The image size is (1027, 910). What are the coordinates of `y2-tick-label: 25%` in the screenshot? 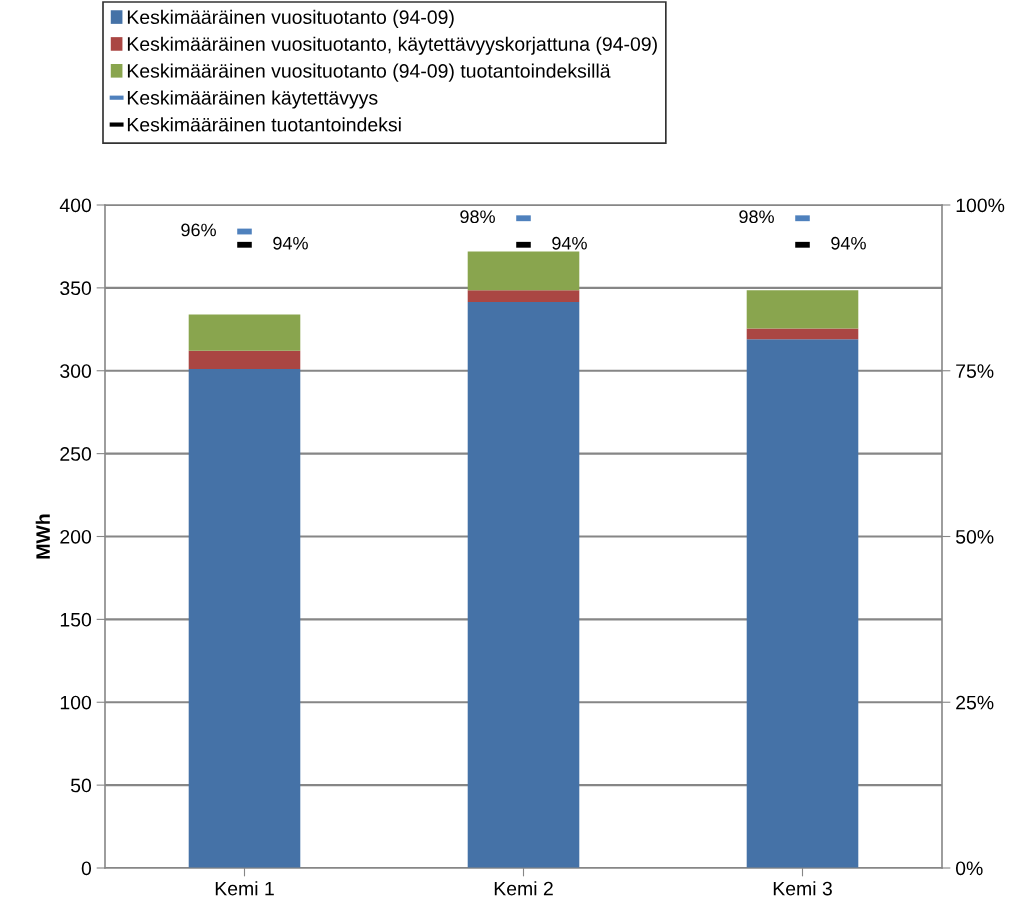 It's located at (975, 702).